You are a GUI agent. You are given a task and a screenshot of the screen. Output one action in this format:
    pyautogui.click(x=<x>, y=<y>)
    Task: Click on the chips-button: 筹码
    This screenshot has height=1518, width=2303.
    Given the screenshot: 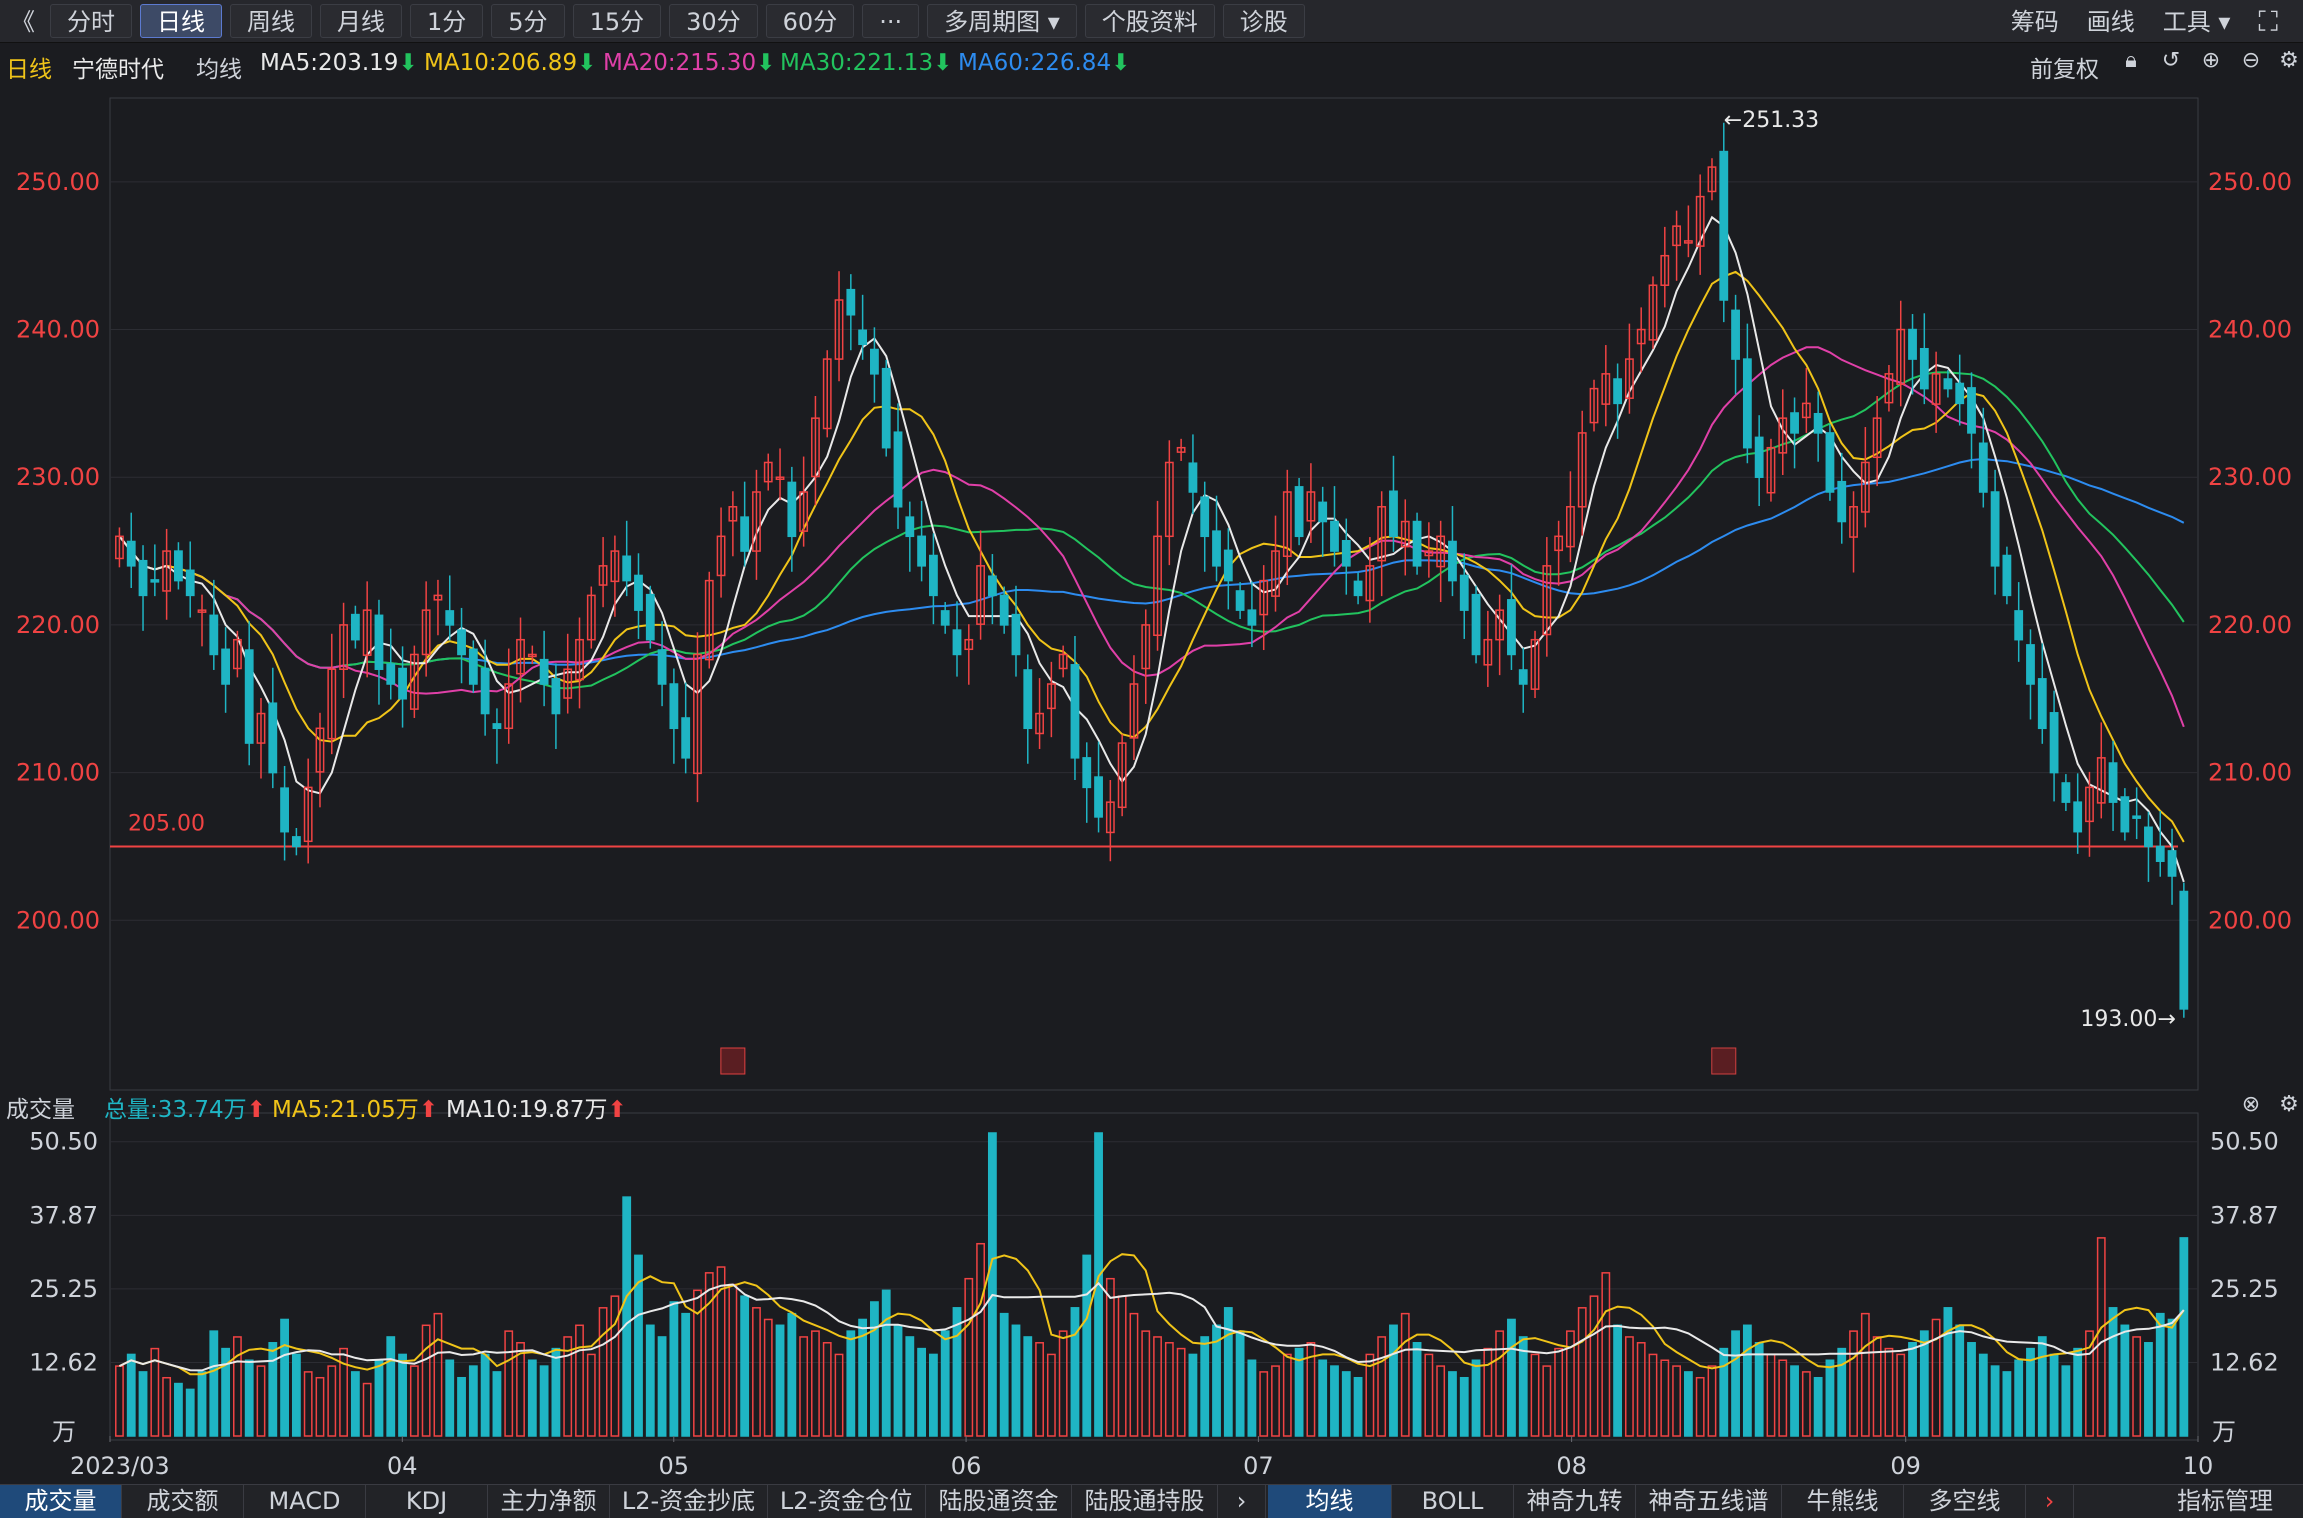 What is the action you would take?
    pyautogui.click(x=2034, y=22)
    